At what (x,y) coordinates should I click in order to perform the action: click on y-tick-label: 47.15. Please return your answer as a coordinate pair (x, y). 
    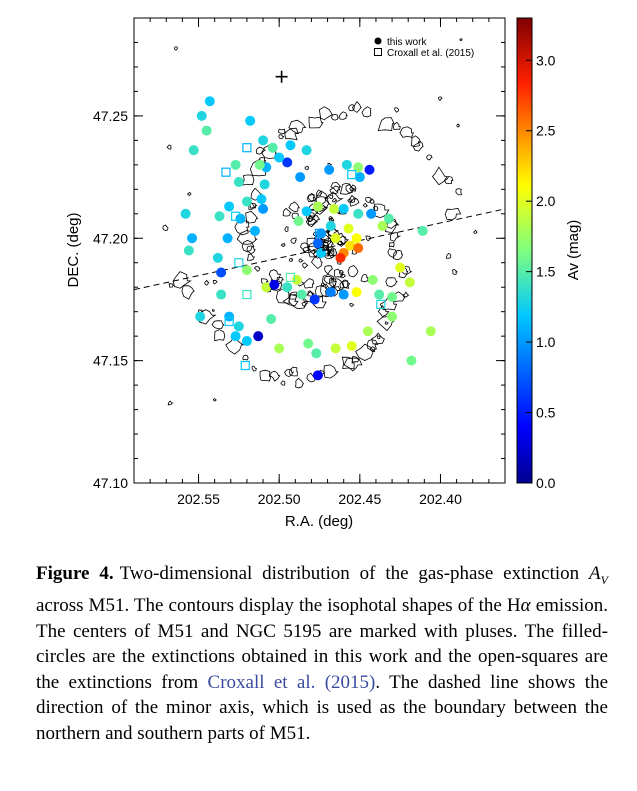
    Looking at the image, I should click on (110, 361).